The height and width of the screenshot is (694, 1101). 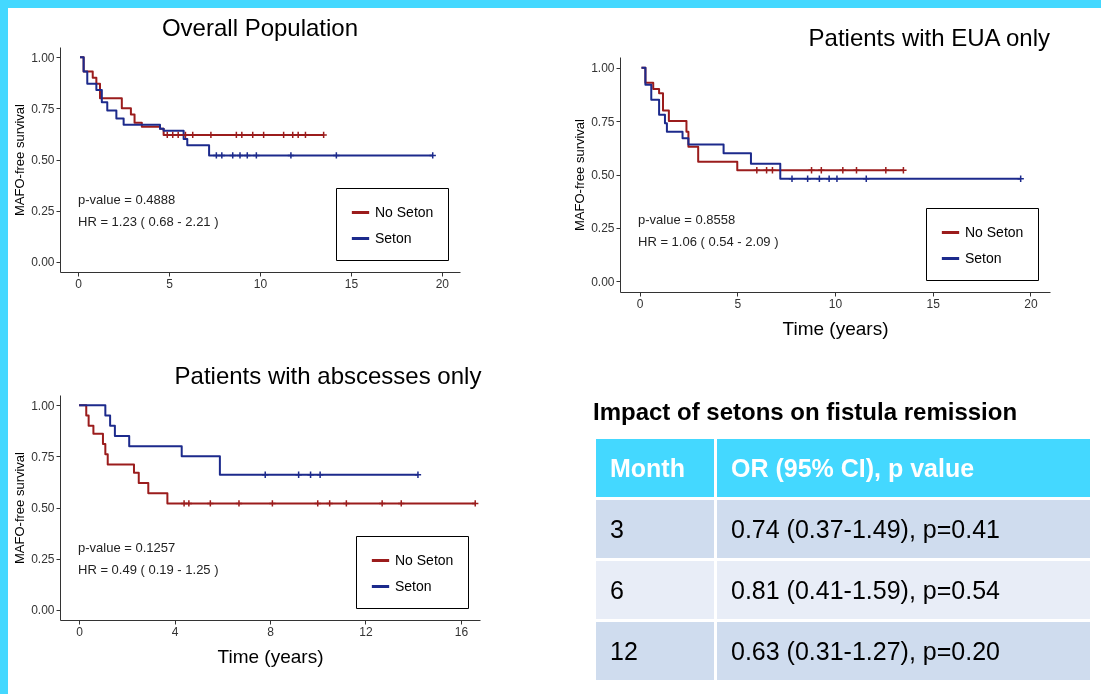 I want to click on text: 0.74 (0.37-1.49), p=0.41, so click(x=903, y=529).